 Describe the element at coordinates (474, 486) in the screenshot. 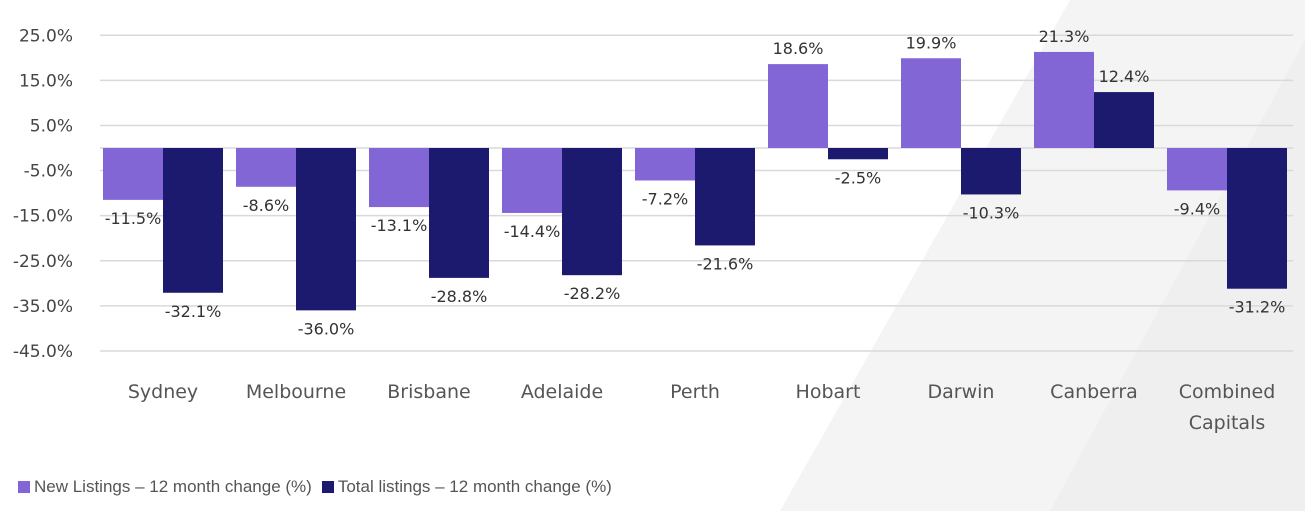

I see `legend-label-total-listings: Total listings – 12 month change (%)` at that location.